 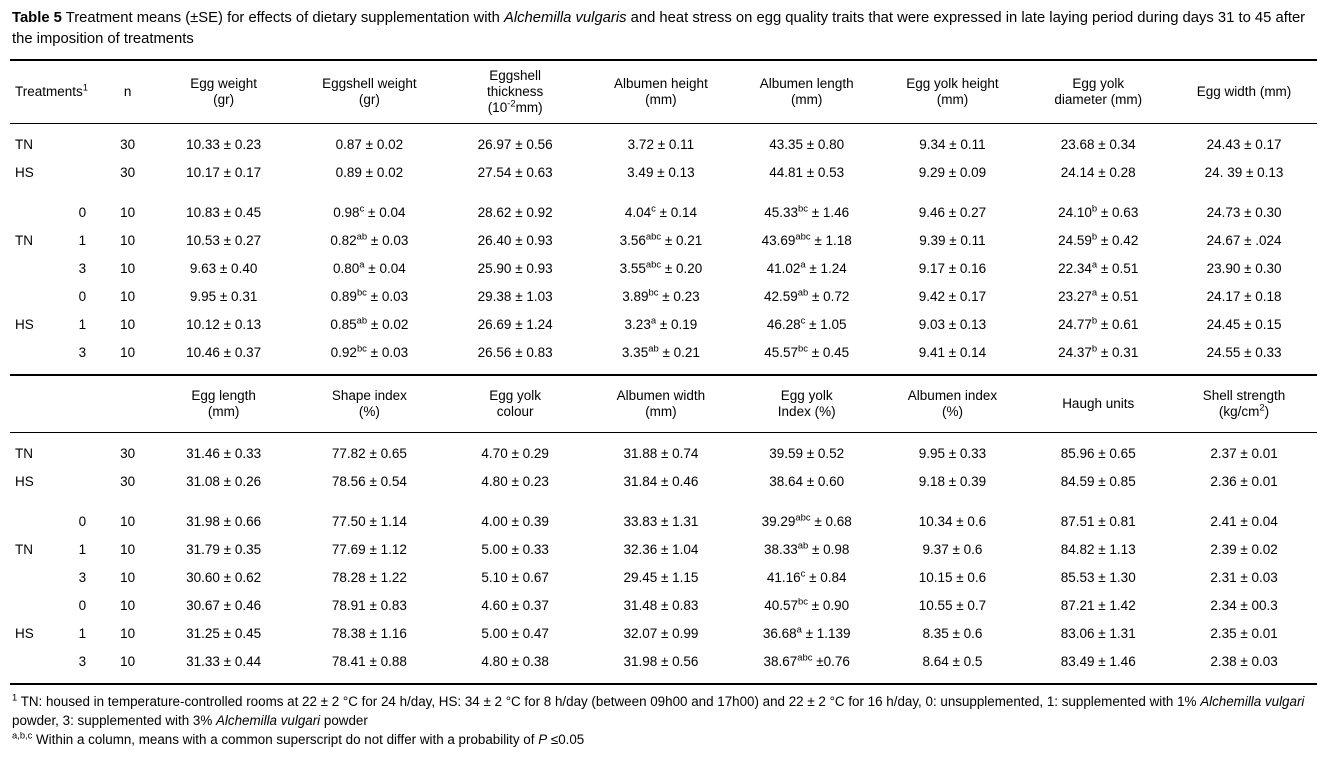 I want to click on treatment-group-cell: HS, so click(x=24, y=325).